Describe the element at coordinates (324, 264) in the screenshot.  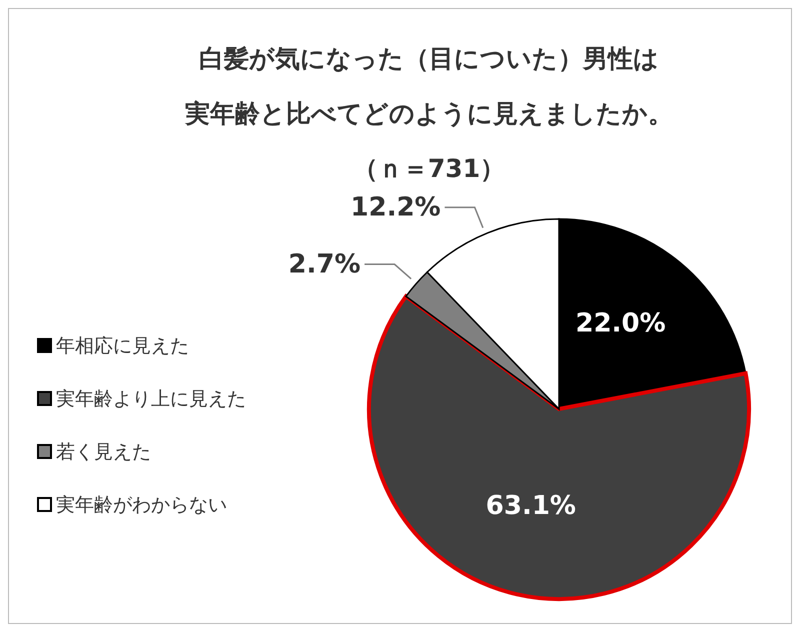
I see `data-label: 2.7%` at that location.